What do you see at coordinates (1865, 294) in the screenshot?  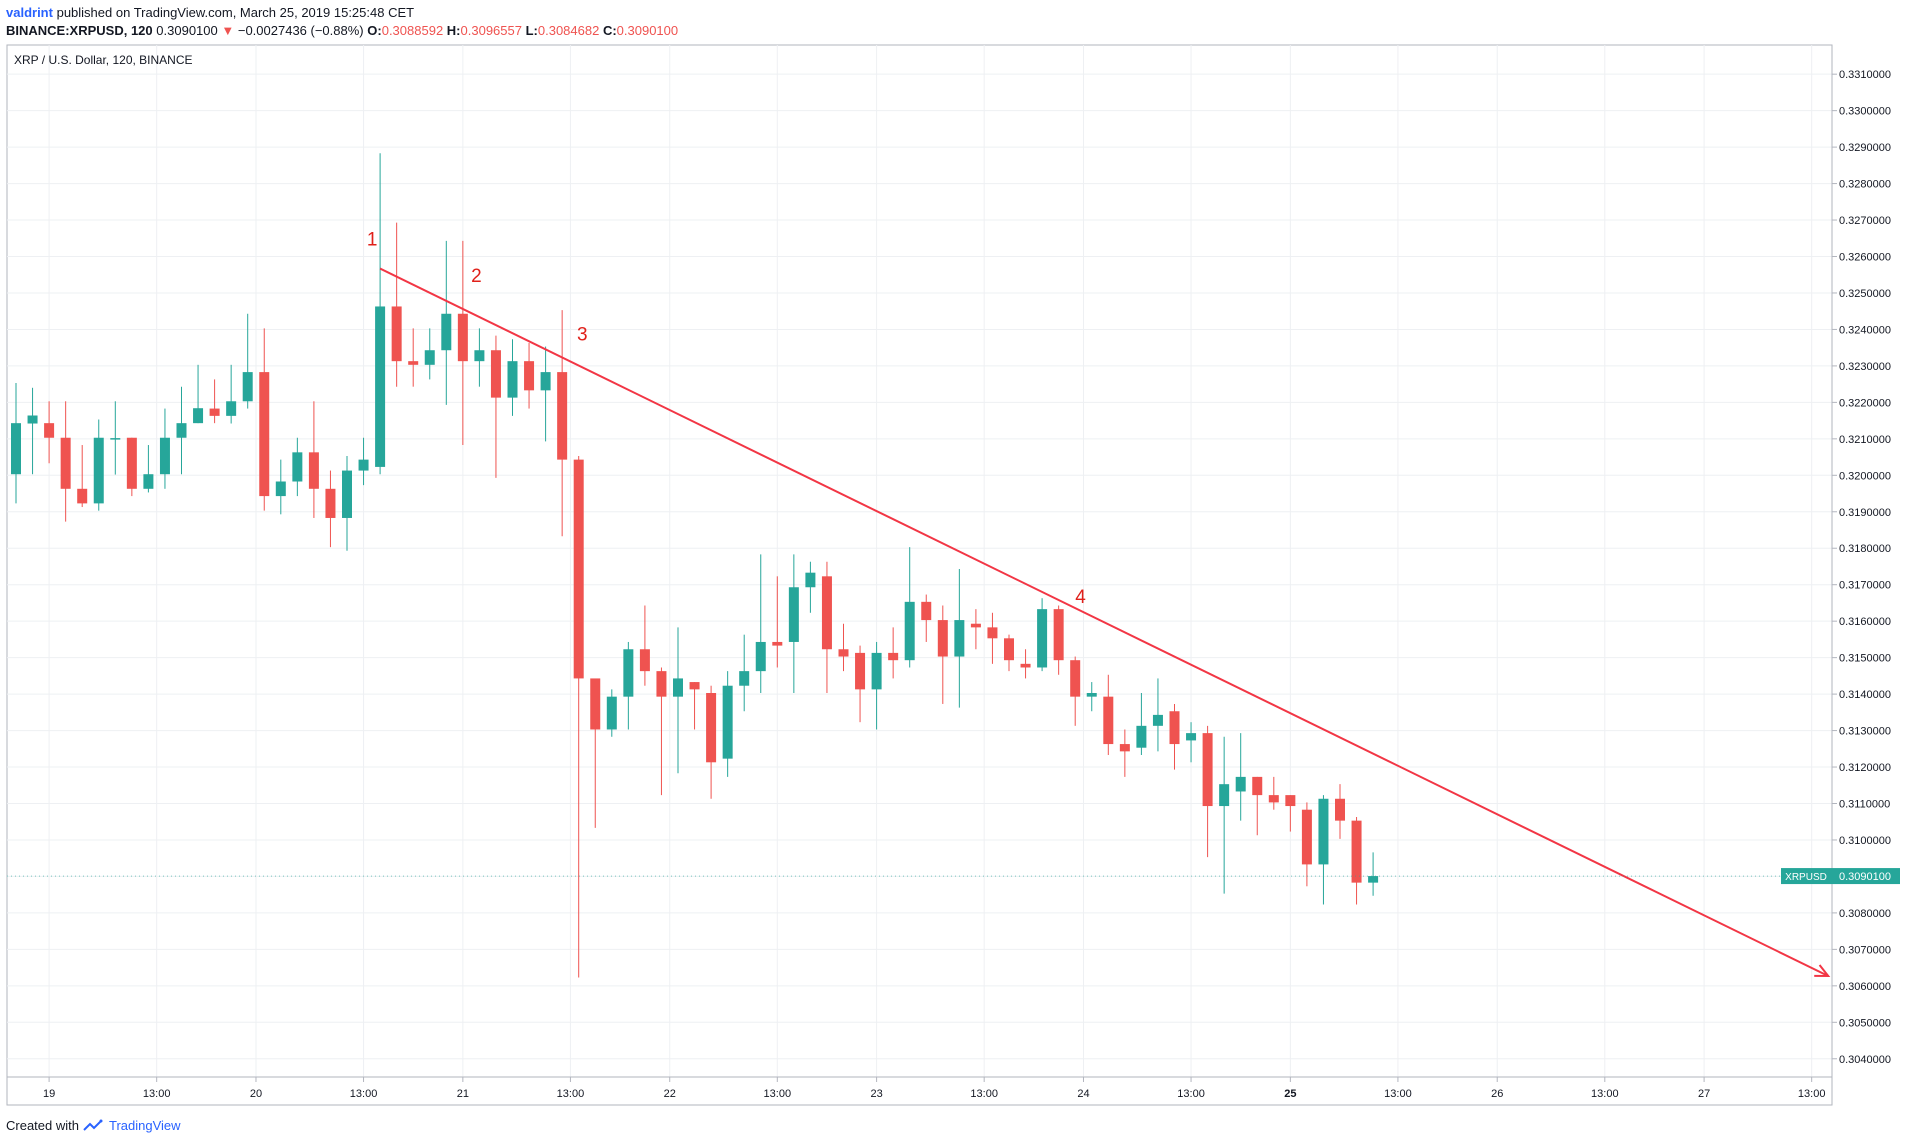 I see `y-tick-label: 0.3250000` at bounding box center [1865, 294].